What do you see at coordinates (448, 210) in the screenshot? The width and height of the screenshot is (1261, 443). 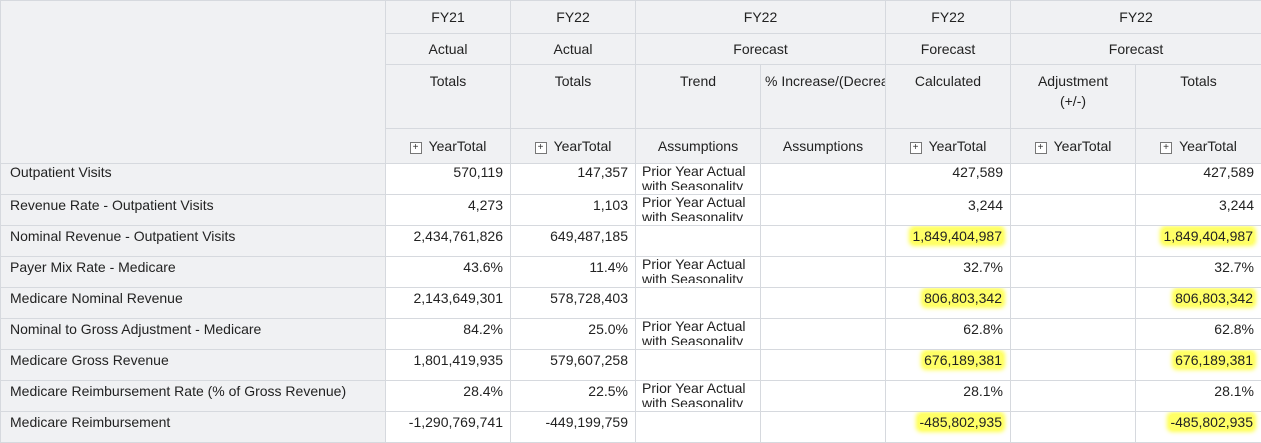 I see `cell-fy21-actual: 4,273` at bounding box center [448, 210].